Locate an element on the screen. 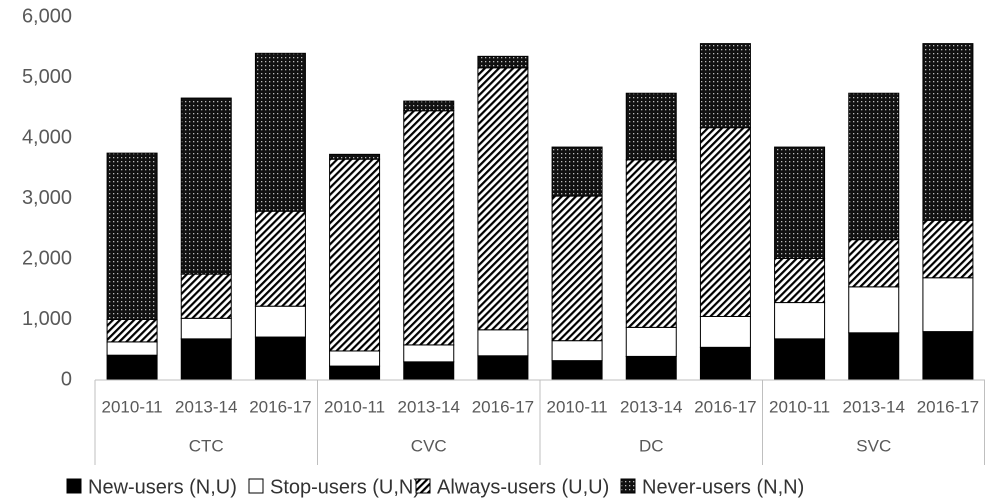 This screenshot has height=503, width=985. legend-label: New-users (N,U) is located at coordinates (162, 487).